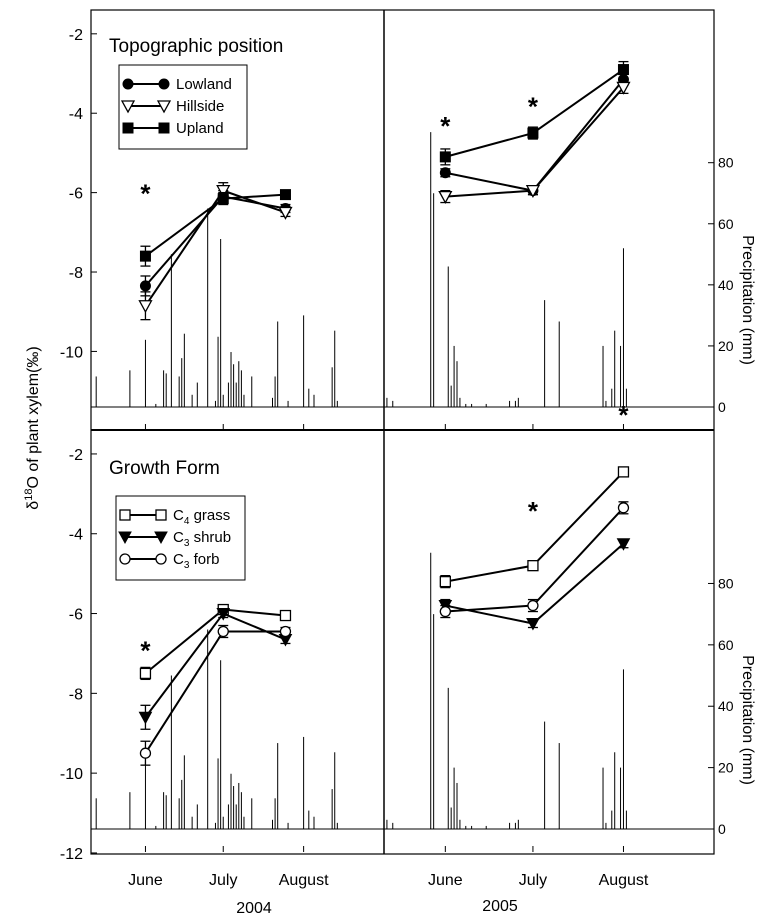  Describe the element at coordinates (202, 539) in the screenshot. I see `legend-label: C3 shrub` at that location.